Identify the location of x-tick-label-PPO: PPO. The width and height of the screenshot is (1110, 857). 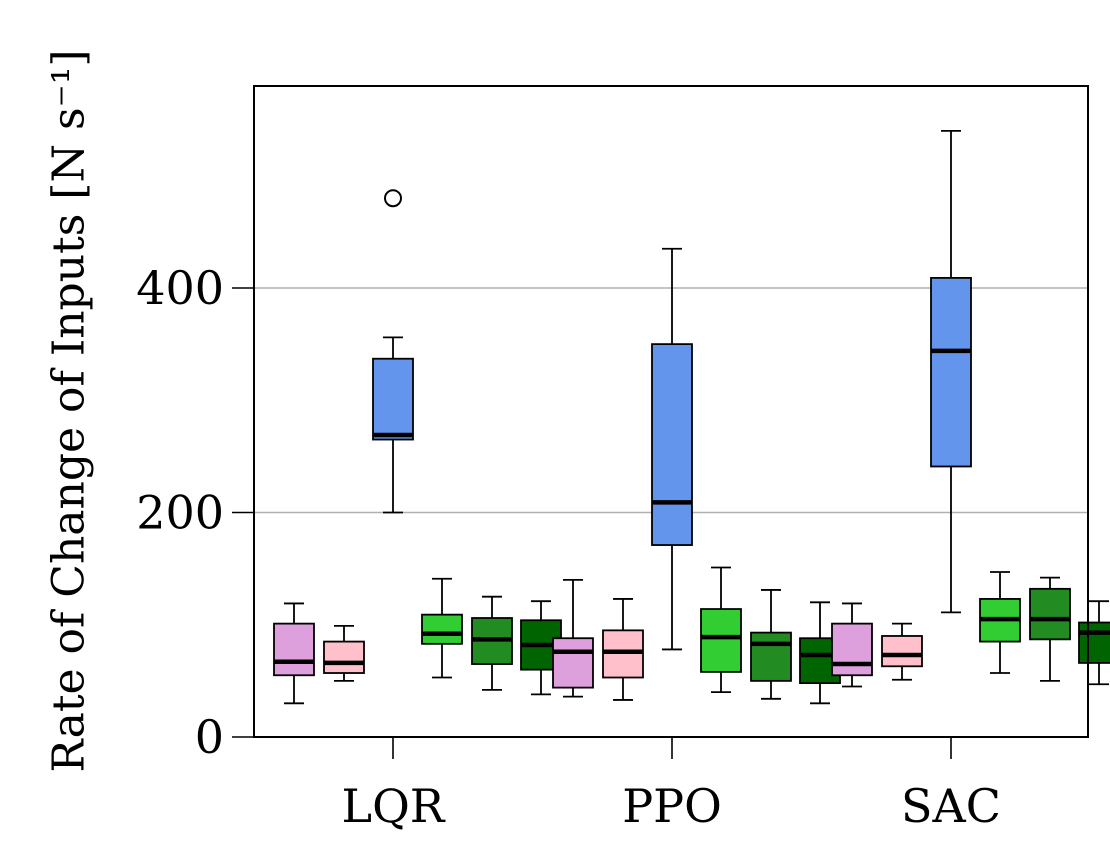
(672, 806).